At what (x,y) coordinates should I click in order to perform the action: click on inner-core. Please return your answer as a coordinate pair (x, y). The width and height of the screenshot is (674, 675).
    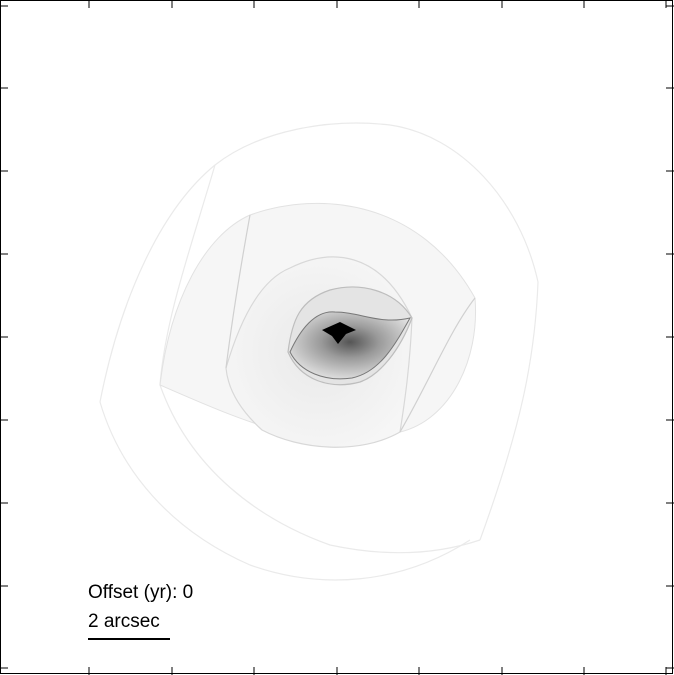
    Looking at the image, I should click on (350, 345).